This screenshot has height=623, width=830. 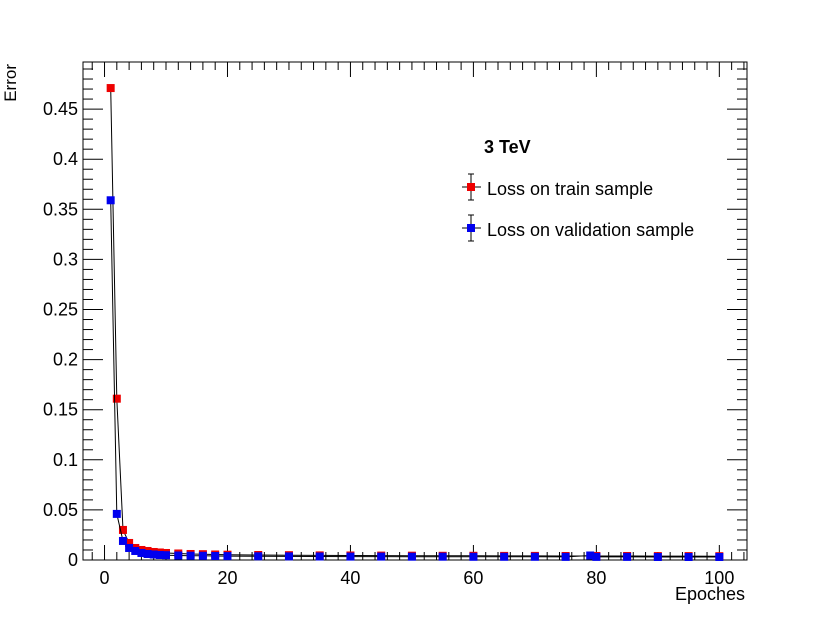 I want to click on y-tick-label: 0.25, so click(x=60, y=309).